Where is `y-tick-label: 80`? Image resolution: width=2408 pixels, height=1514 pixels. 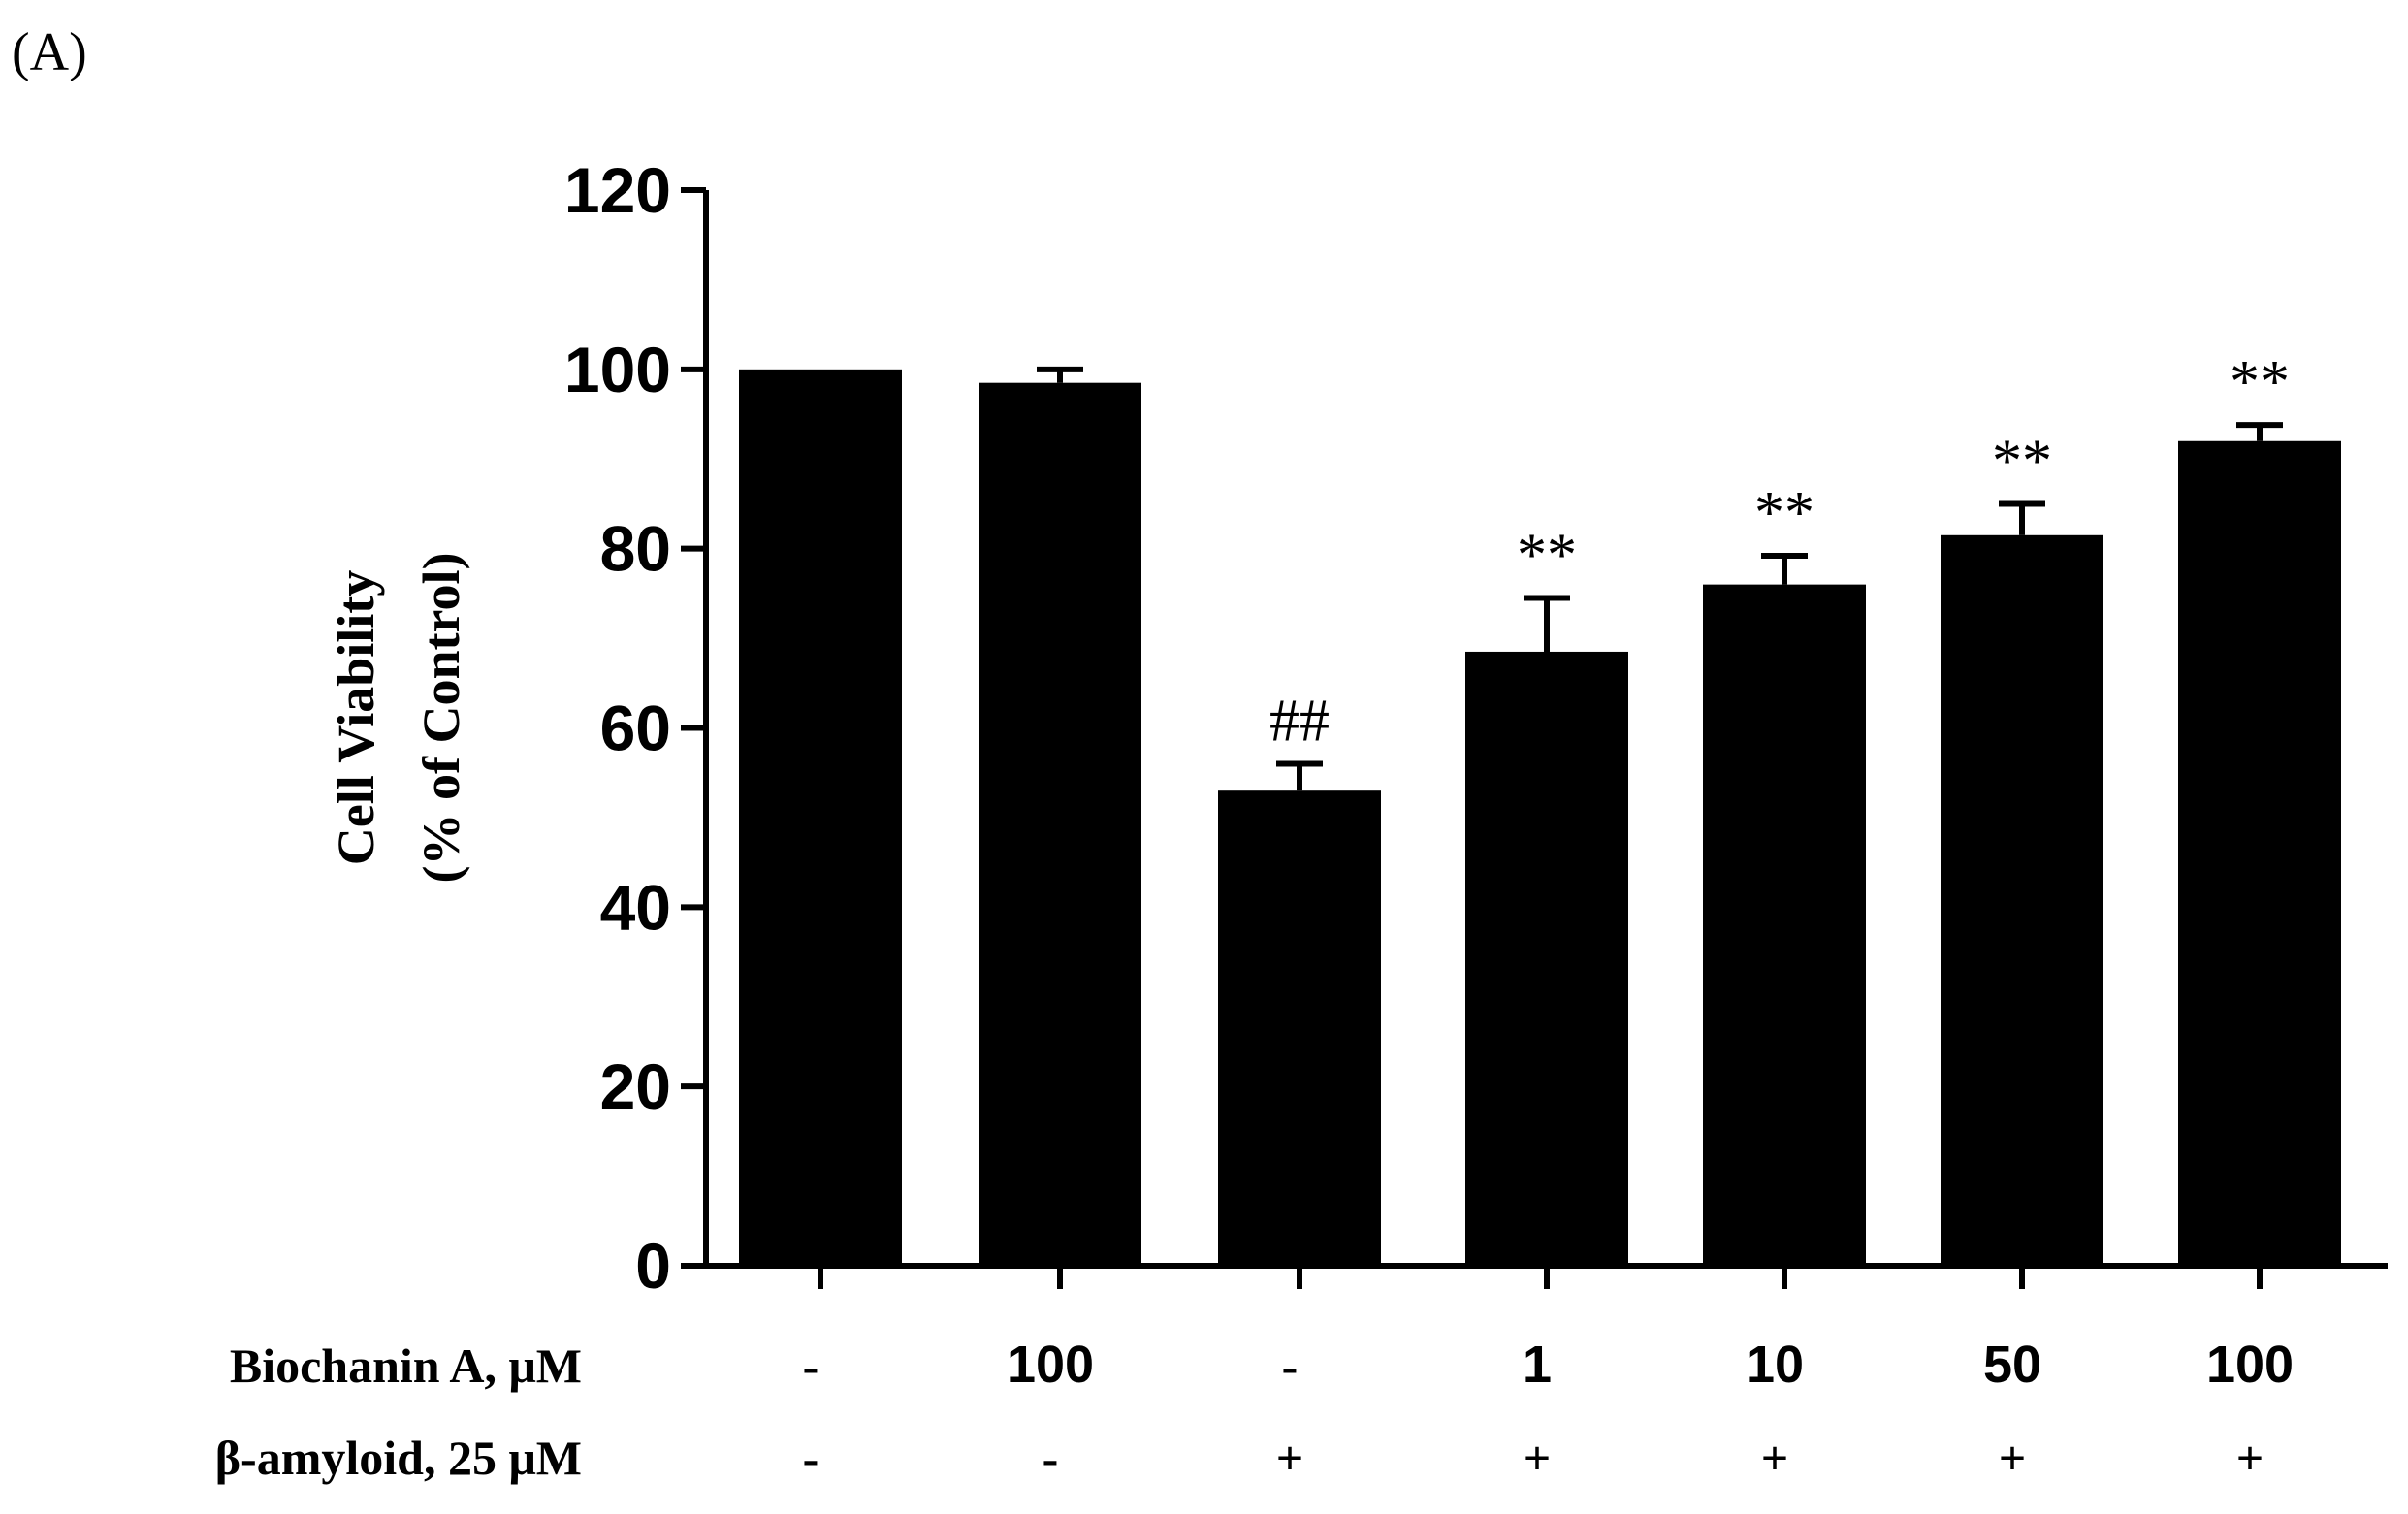 y-tick-label: 80 is located at coordinates (636, 549).